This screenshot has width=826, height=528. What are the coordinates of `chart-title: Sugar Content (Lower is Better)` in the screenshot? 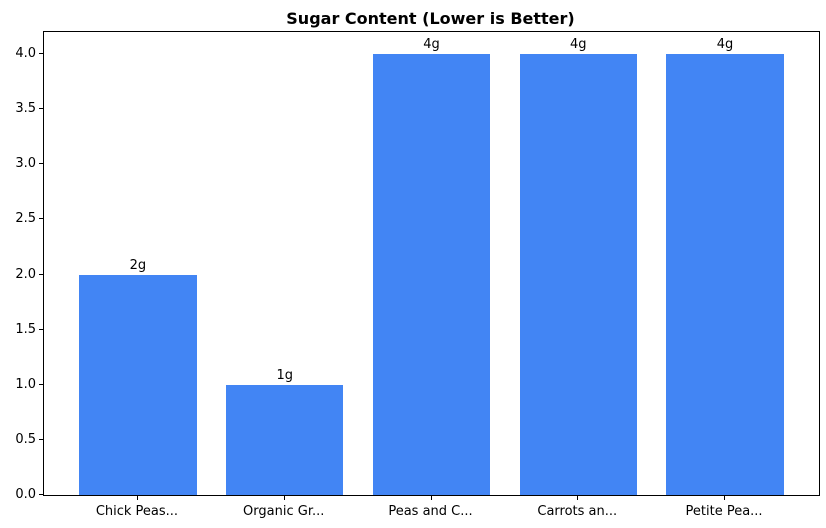 It's located at (430, 18).